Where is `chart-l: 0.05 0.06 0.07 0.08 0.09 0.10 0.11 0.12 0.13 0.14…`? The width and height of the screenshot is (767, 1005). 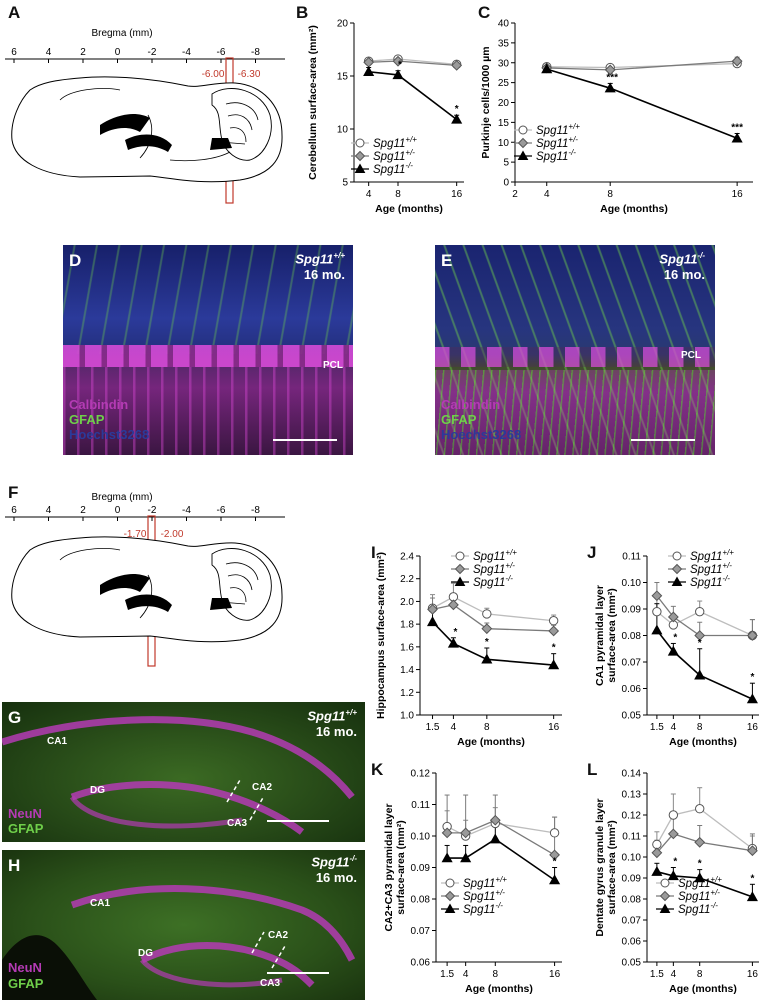 chart-l: 0.05 0.06 0.07 0.08 0.09 0.10 0.11 0.12 0.13 0.14… is located at coordinates (676, 882).